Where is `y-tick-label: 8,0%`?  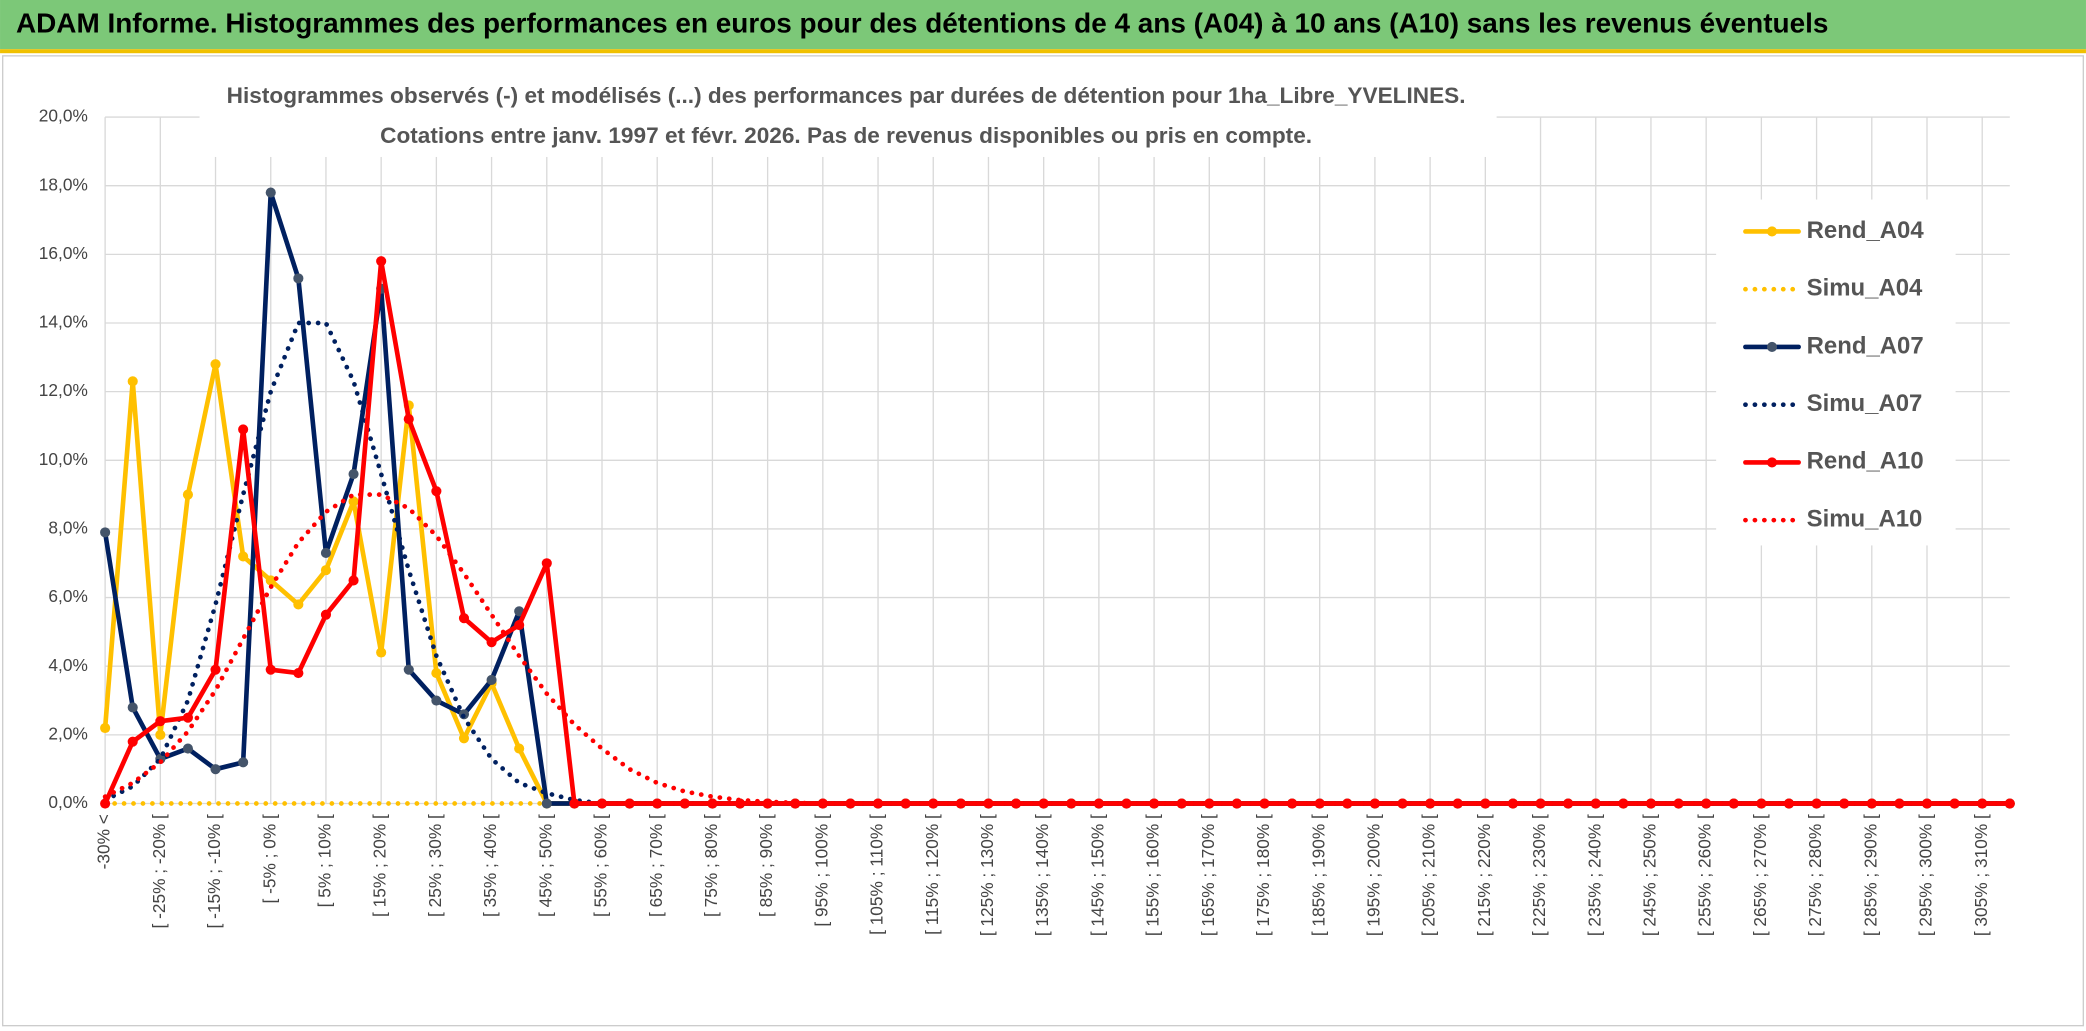
y-tick-label: 8,0% is located at coordinates (67, 527).